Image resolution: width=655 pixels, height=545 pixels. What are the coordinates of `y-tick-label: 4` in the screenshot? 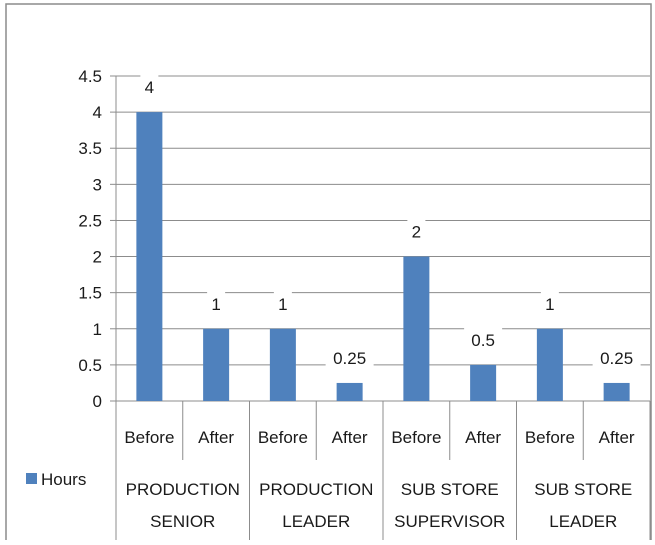 It's located at (97, 112).